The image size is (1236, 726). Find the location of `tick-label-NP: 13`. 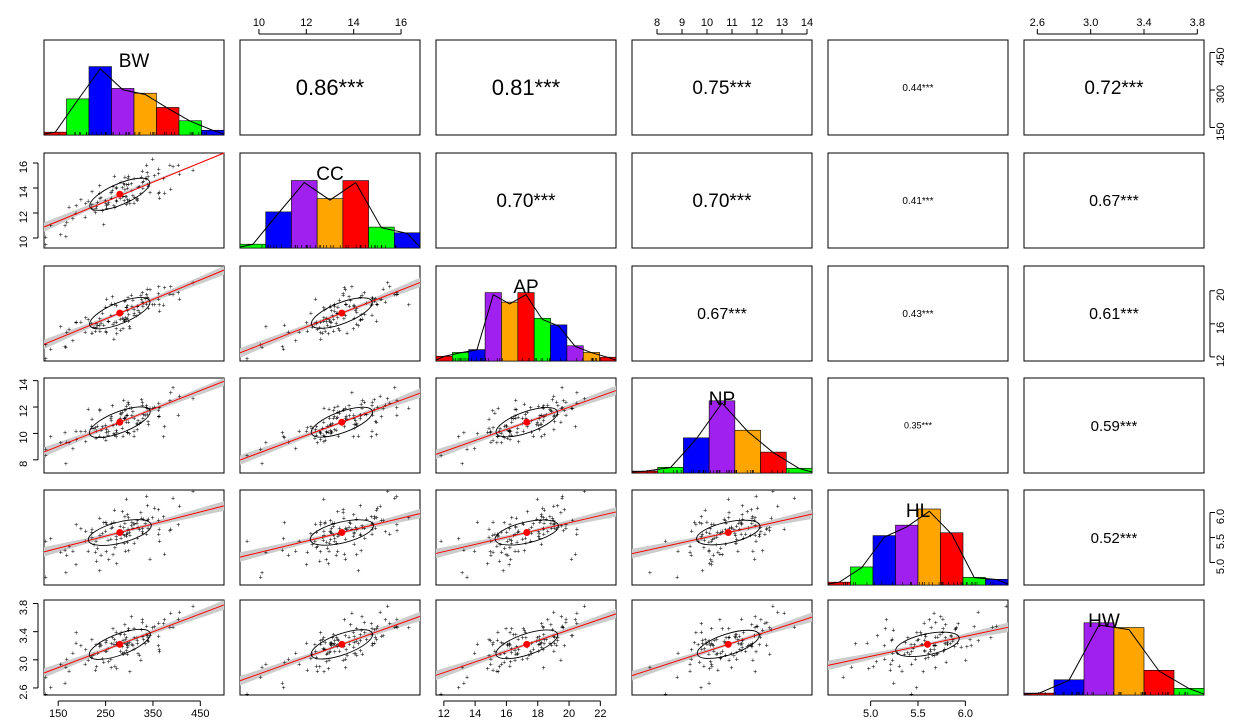

tick-label-NP: 13 is located at coordinates (782, 23).